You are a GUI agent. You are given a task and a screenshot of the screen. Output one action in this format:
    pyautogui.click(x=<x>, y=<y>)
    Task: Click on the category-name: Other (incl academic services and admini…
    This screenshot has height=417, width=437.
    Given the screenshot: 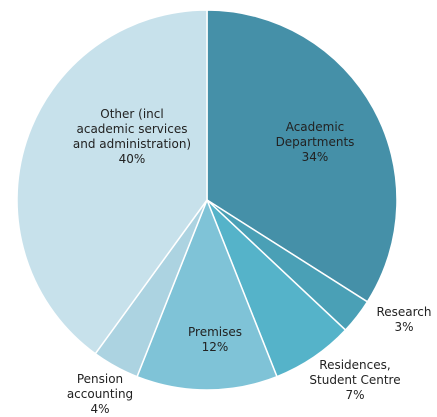 What is the action you would take?
    pyautogui.click(x=132, y=129)
    